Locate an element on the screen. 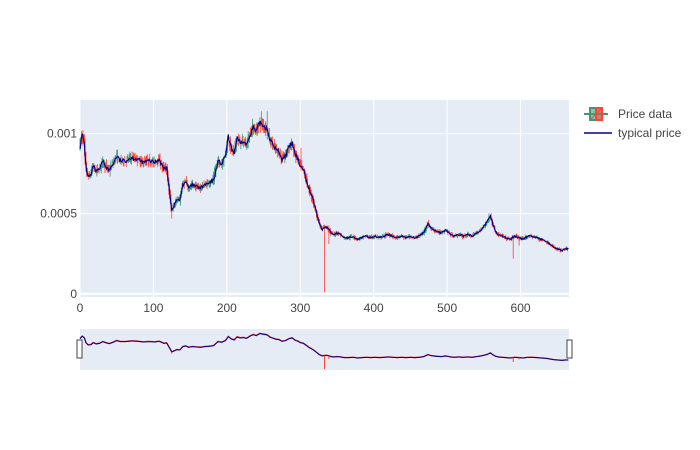  legend-label-price-data: Price data is located at coordinates (645, 114).